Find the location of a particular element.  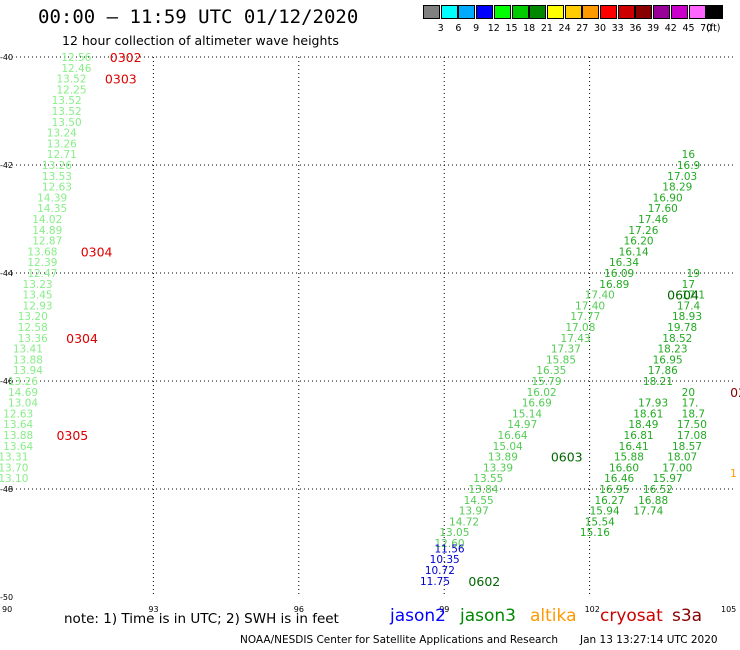

swh-point-jason3: 14.69 is located at coordinates (23, 393).